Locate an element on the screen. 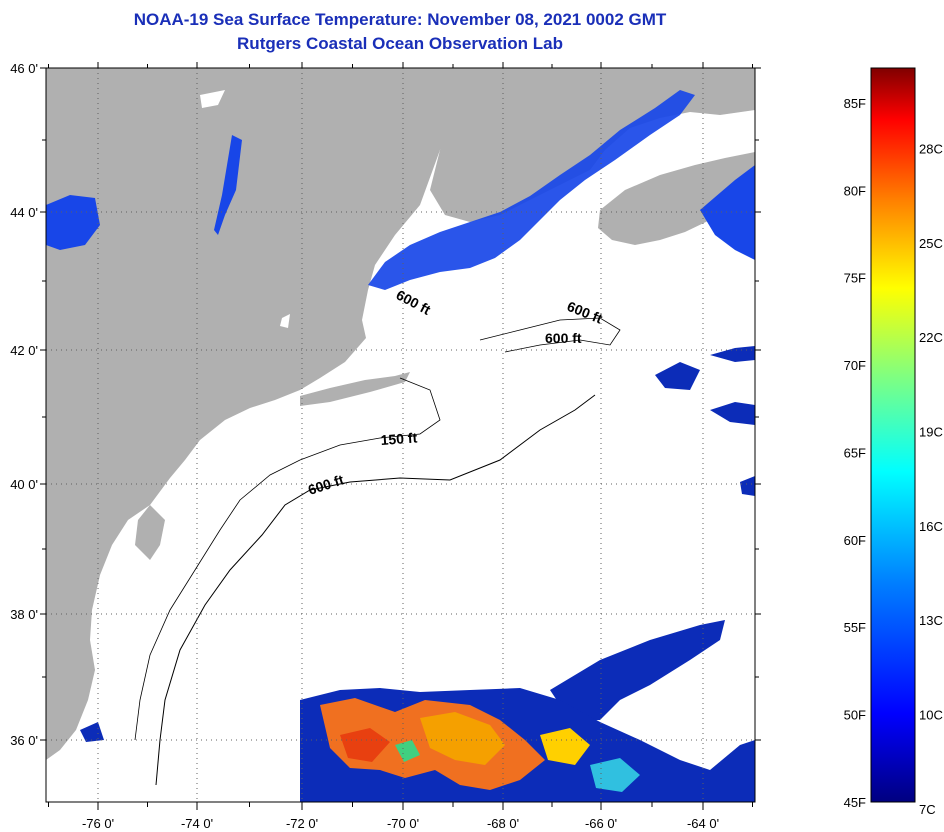  colorbar-c-label: 25C is located at coordinates (931, 243).